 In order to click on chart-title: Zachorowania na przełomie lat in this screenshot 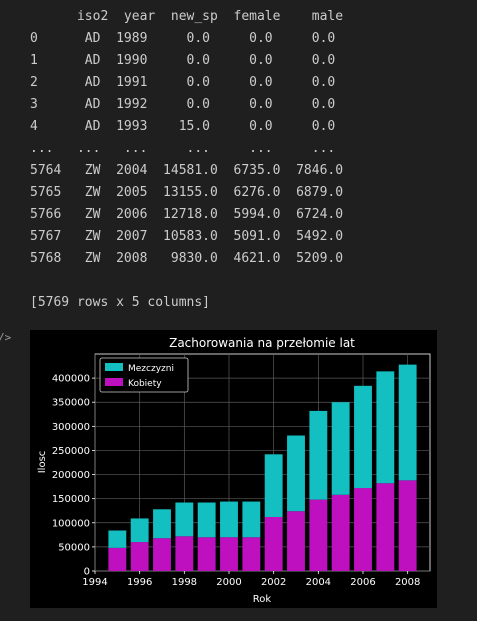, I will do `click(262, 343)`.